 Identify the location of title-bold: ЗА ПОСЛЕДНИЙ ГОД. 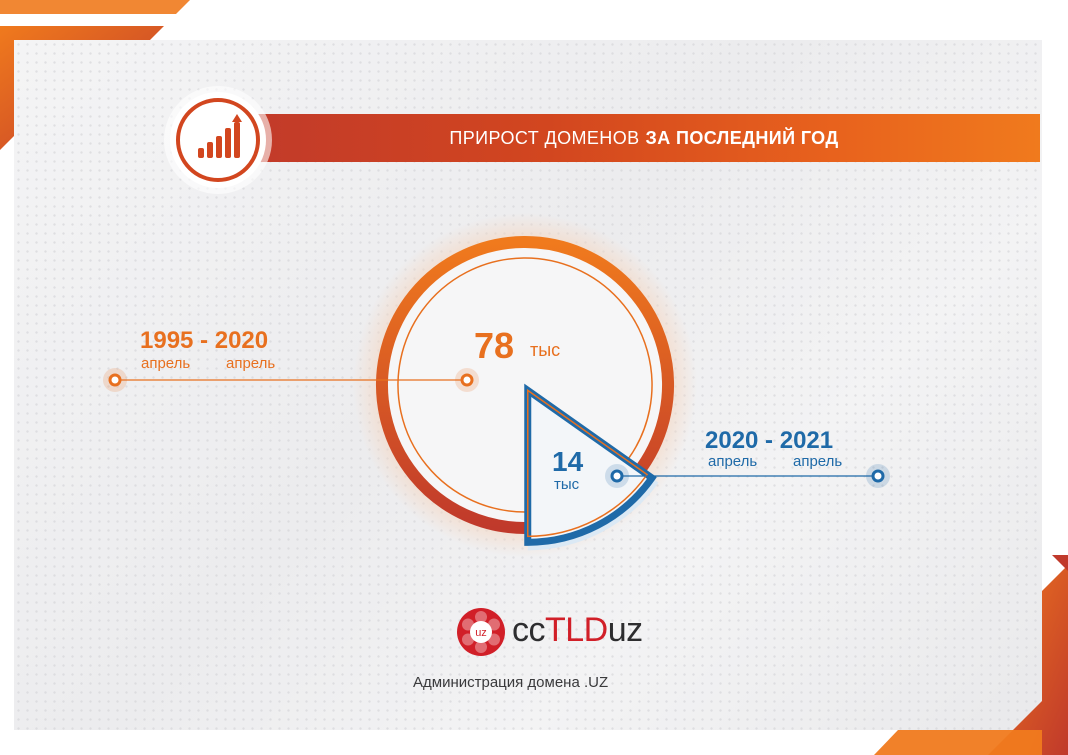
(742, 137).